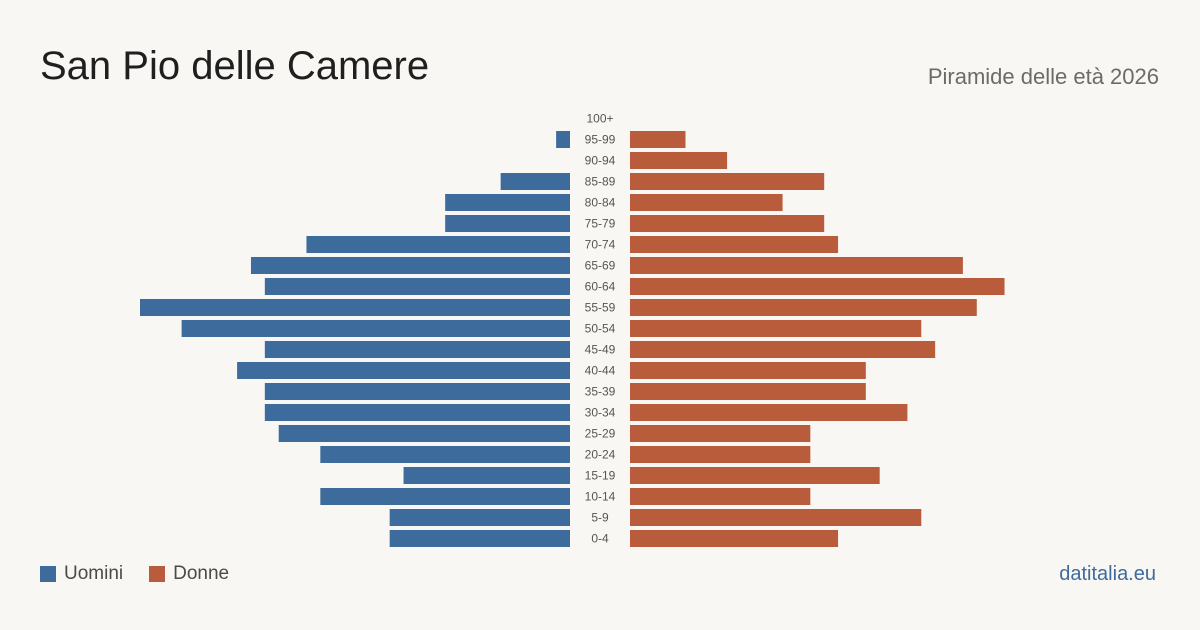 Image resolution: width=1200 pixels, height=630 pixels. I want to click on age-label-15-19: 15-19, so click(600, 476).